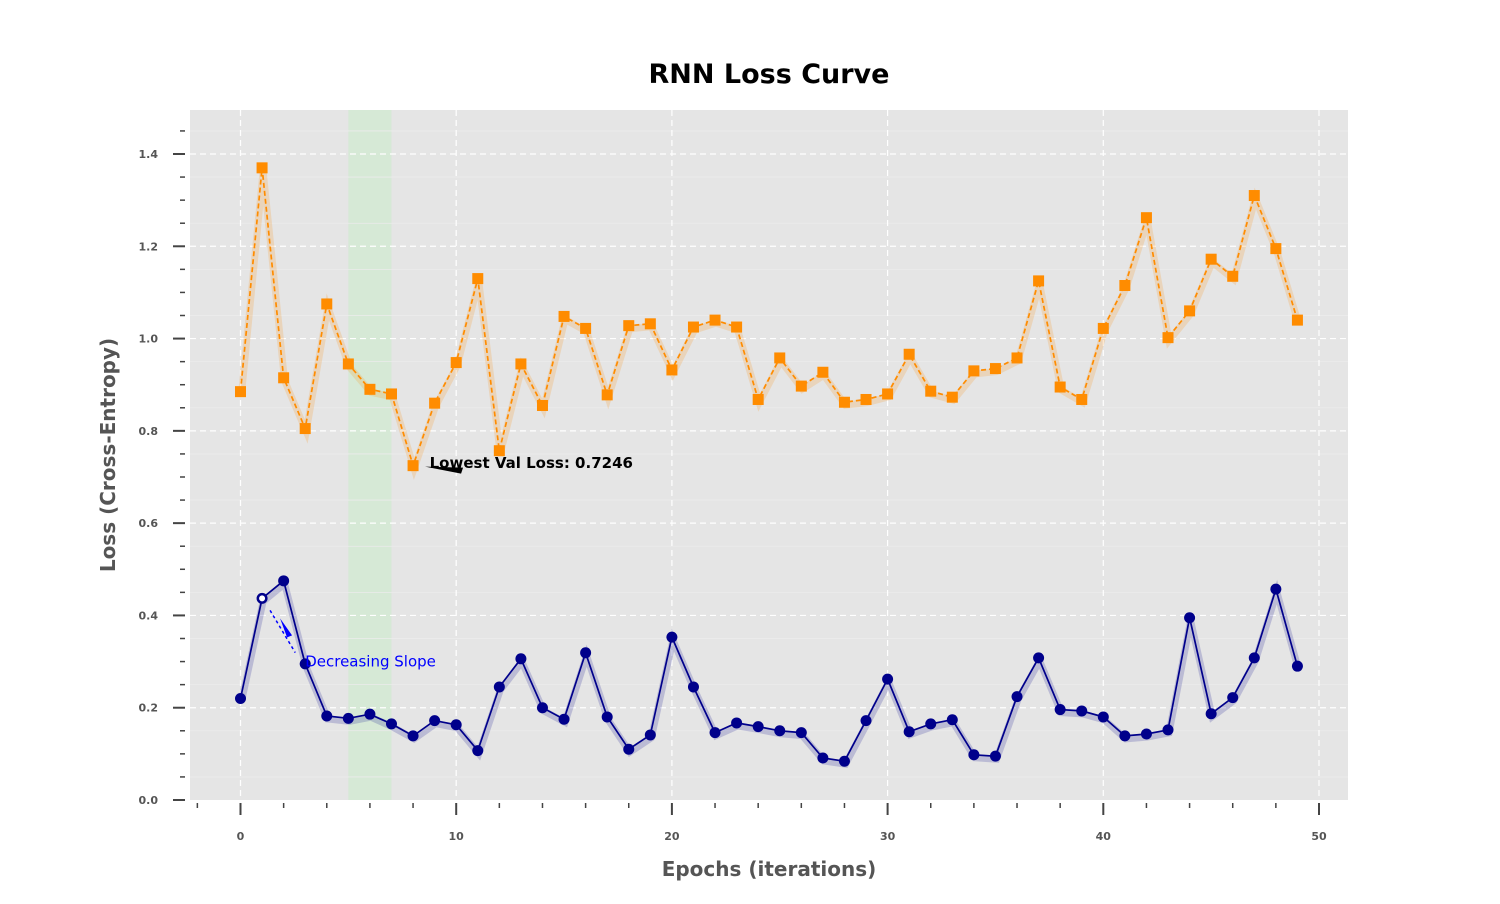 Image resolution: width=1500 pixels, height=904 pixels. Describe the element at coordinates (262, 598) in the screenshot. I see `annotation-marker-ring` at that location.